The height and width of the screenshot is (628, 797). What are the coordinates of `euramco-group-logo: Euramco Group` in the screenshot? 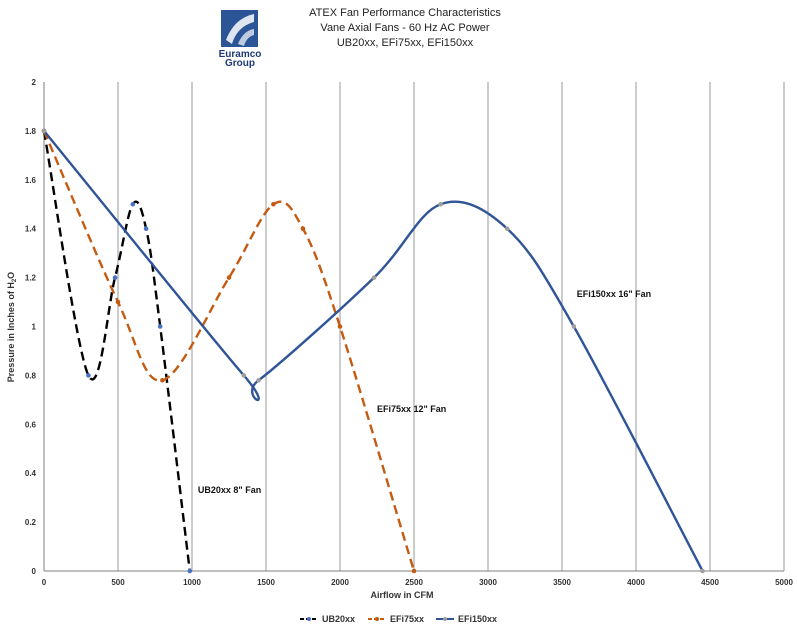 It's located at (240, 39).